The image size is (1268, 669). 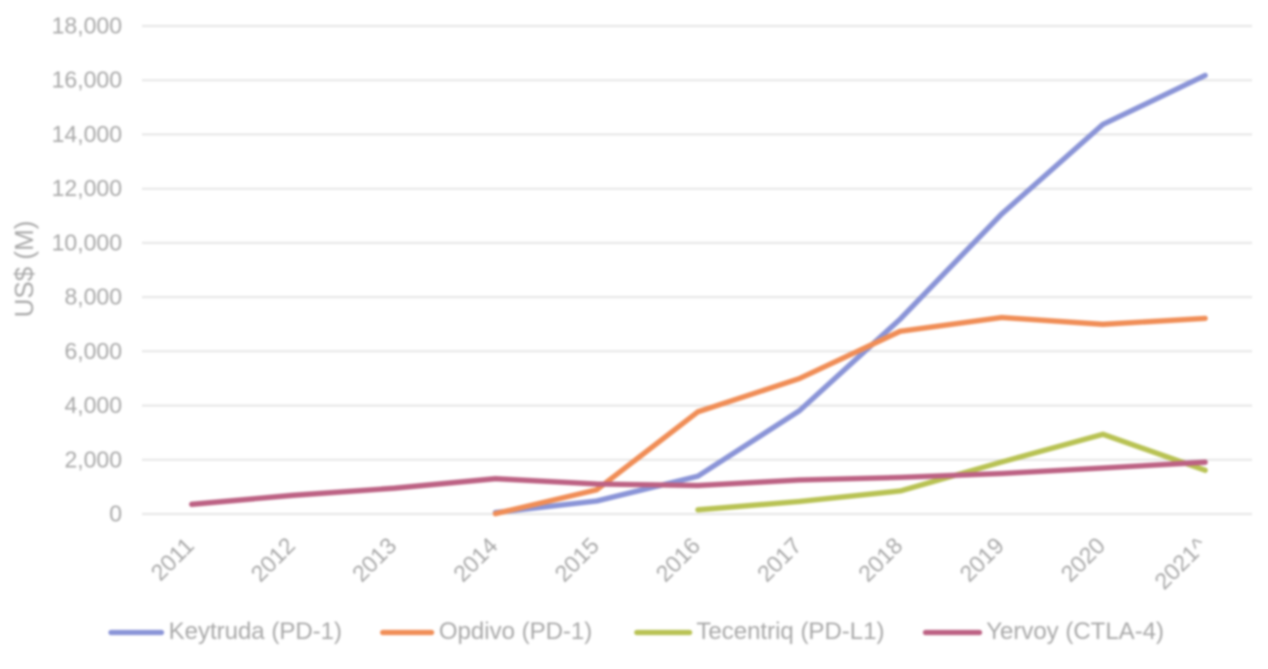 I want to click on svg-text: 14,000, so click(x=87, y=134).